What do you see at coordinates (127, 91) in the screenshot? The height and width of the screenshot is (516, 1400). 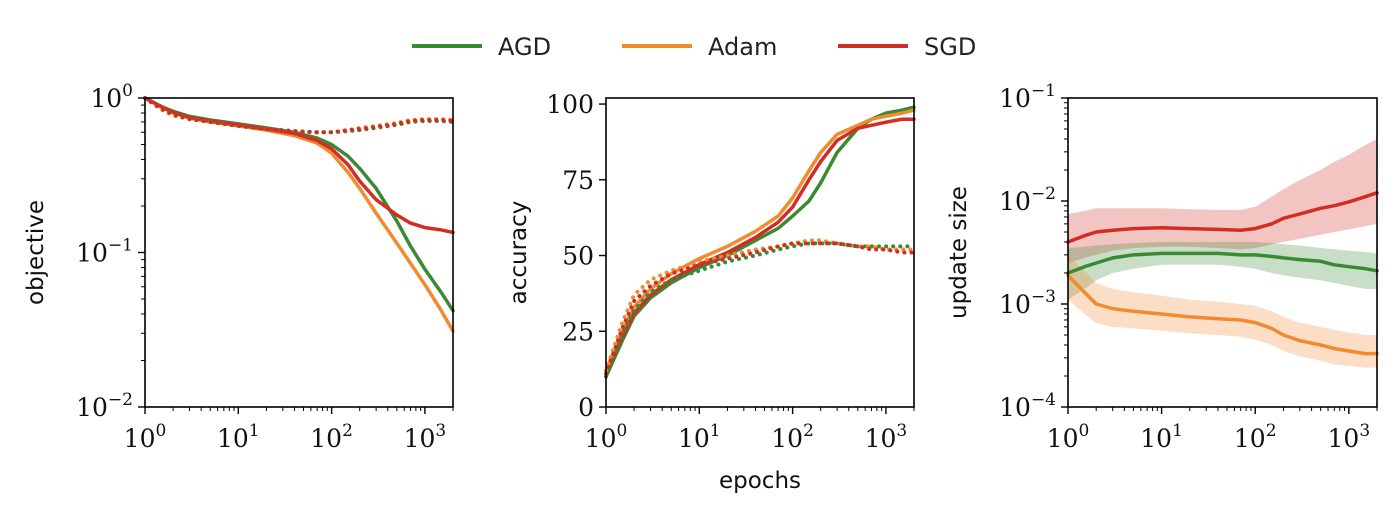 I see `y-tick-exp: 0` at bounding box center [127, 91].